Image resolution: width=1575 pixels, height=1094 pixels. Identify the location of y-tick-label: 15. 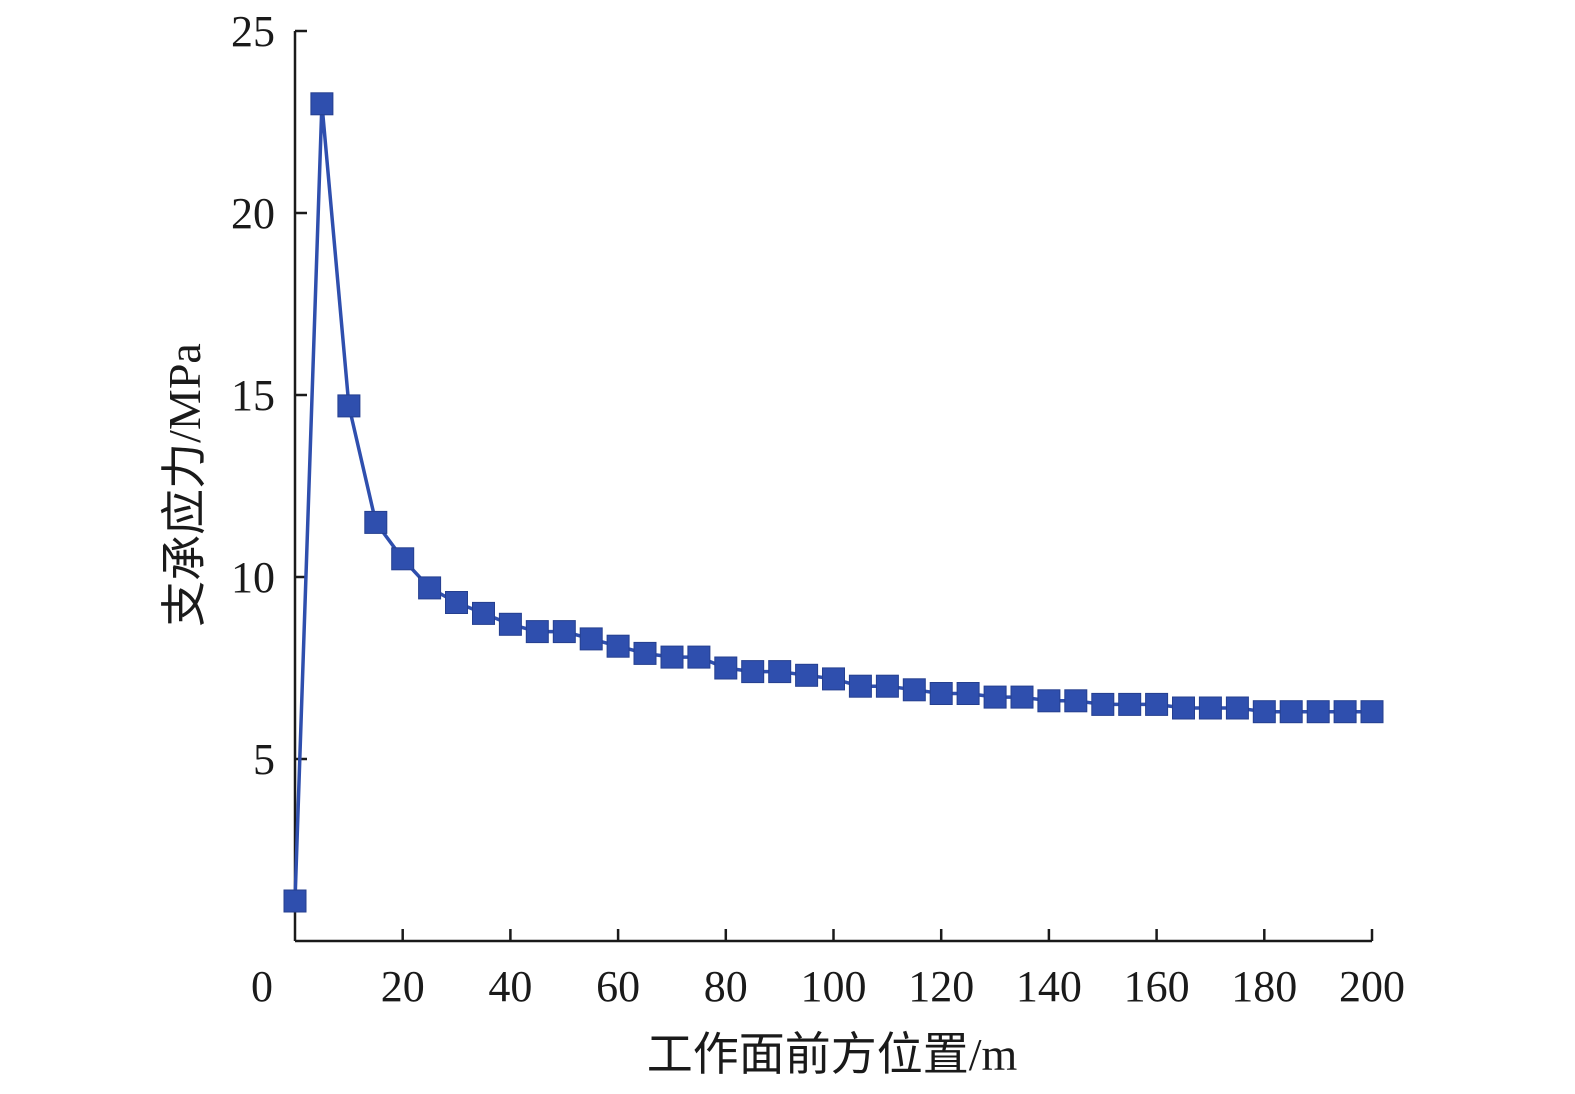
(253, 395).